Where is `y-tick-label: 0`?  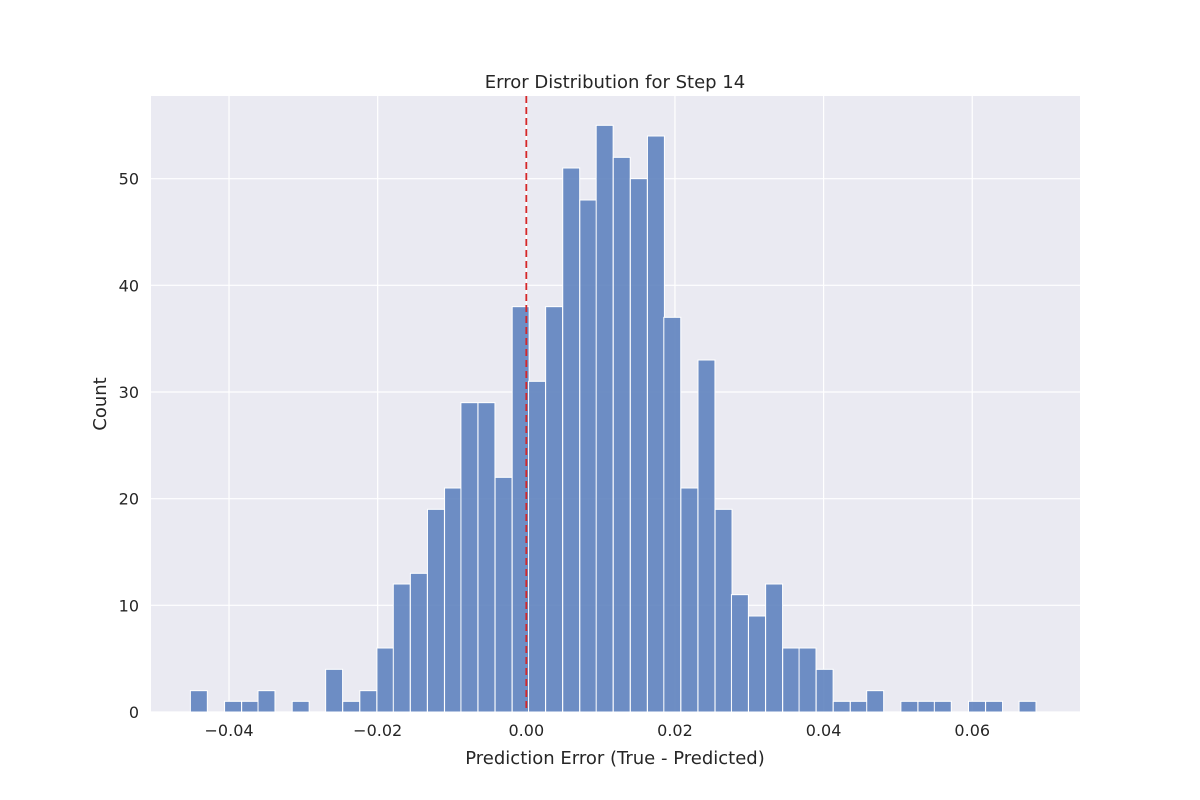 y-tick-label: 0 is located at coordinates (134, 712).